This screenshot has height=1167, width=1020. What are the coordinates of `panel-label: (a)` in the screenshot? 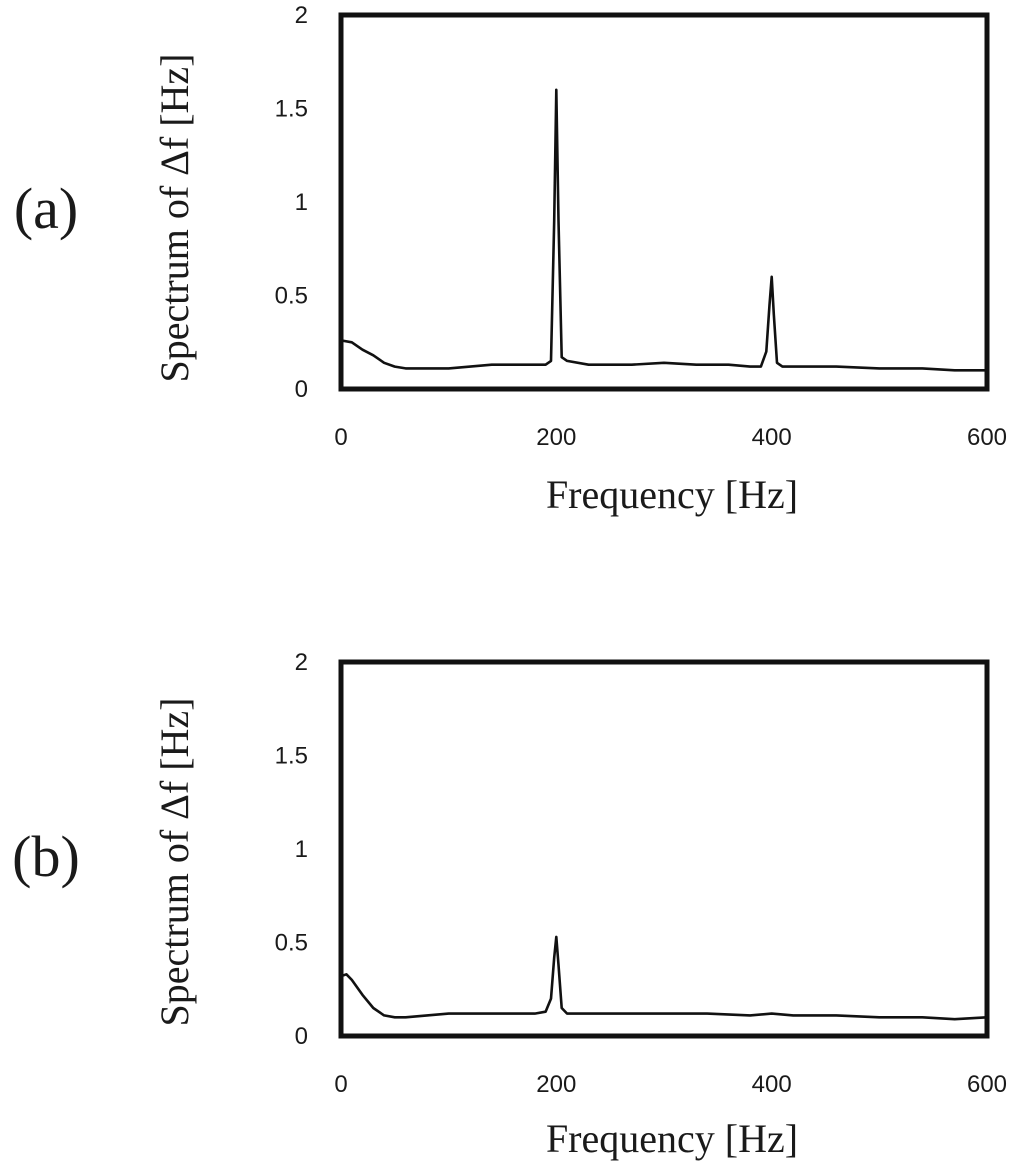 It's located at (46, 208).